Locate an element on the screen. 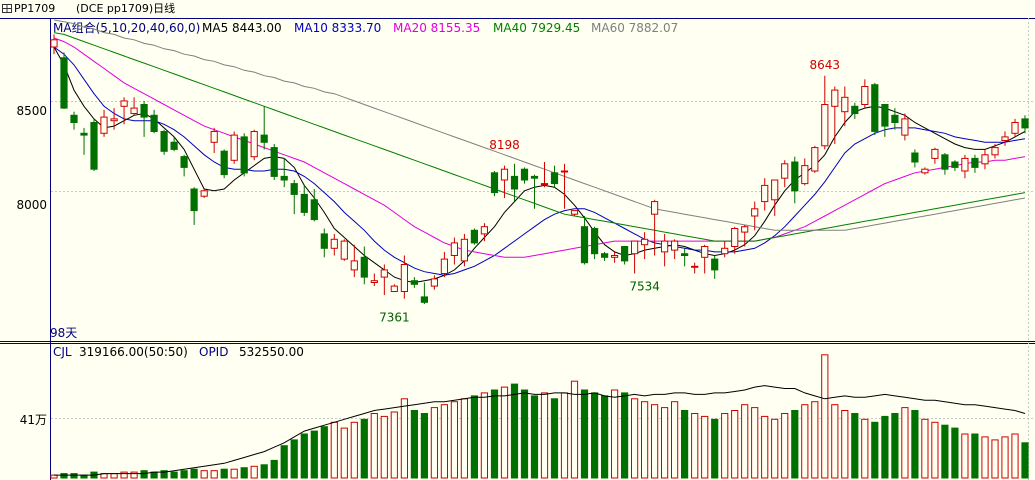 This screenshot has height=480, width=1035. volume-tick-label: 41万 is located at coordinates (33, 420).